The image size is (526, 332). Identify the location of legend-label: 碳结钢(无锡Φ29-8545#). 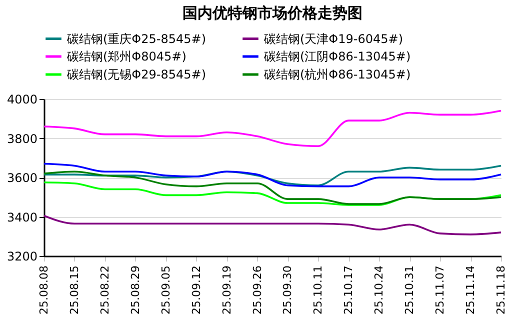
(136, 75).